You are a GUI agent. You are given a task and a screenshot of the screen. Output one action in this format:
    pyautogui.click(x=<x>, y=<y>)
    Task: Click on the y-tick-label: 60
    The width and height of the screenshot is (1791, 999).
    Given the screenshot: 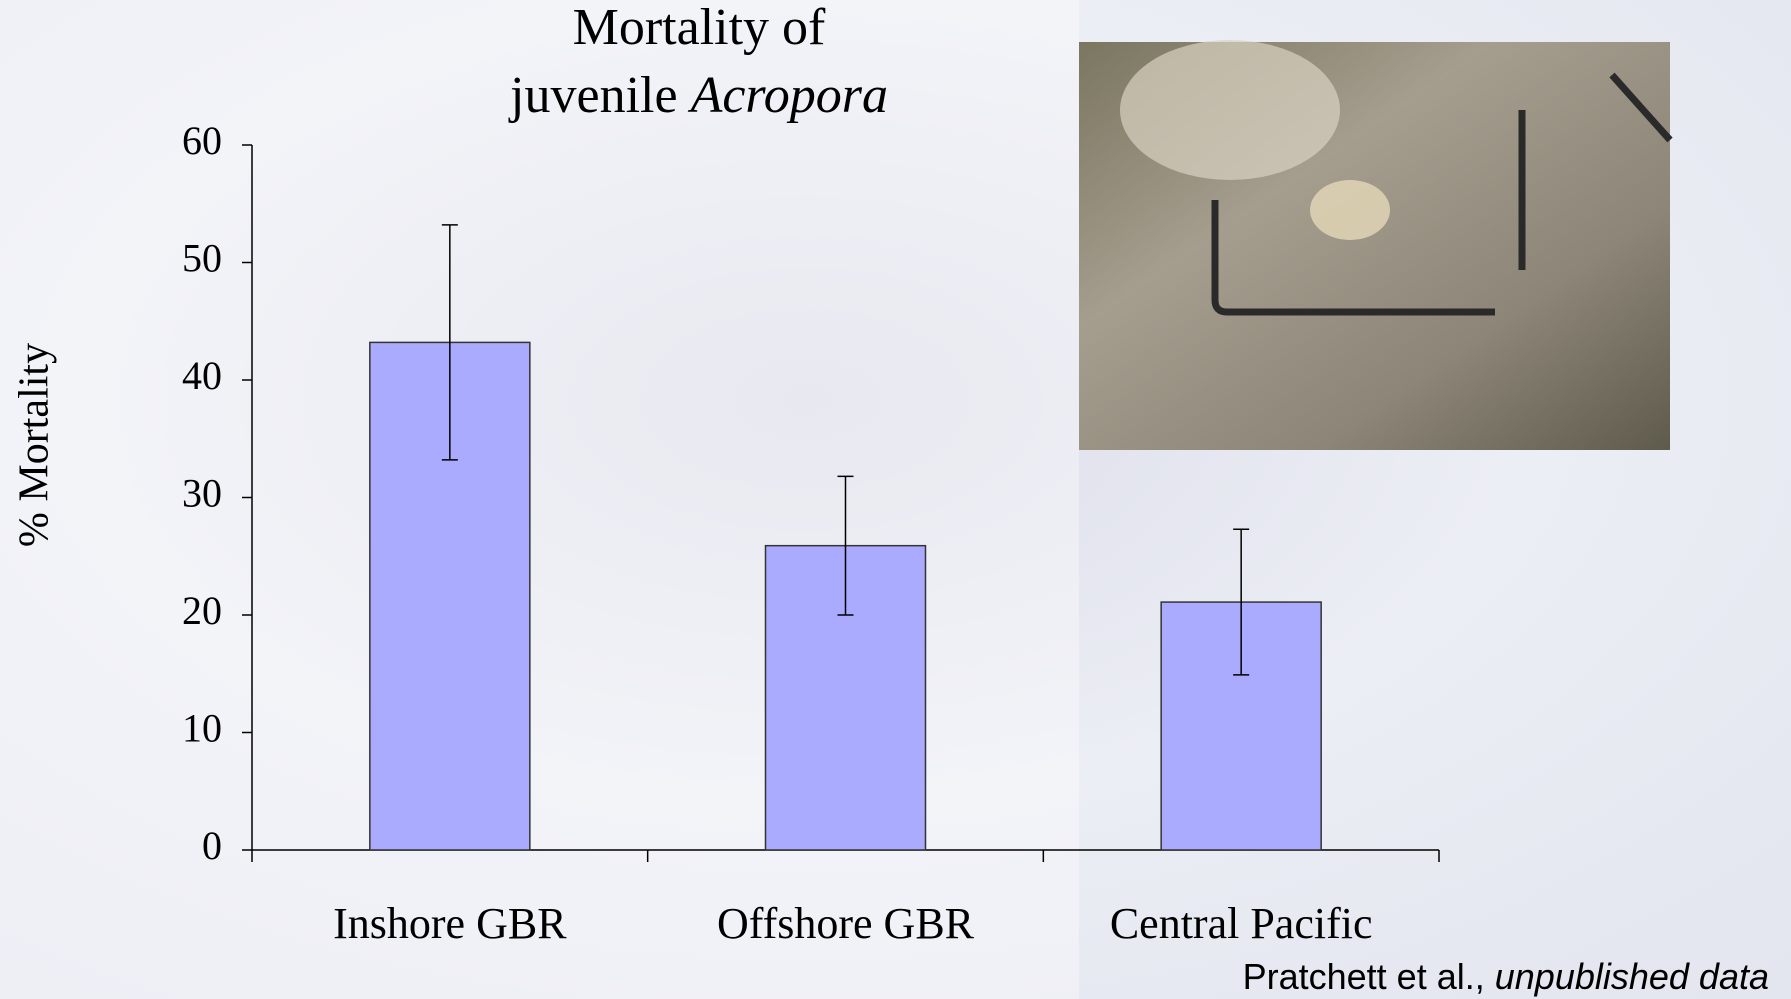 What is the action you would take?
    pyautogui.click(x=202, y=140)
    